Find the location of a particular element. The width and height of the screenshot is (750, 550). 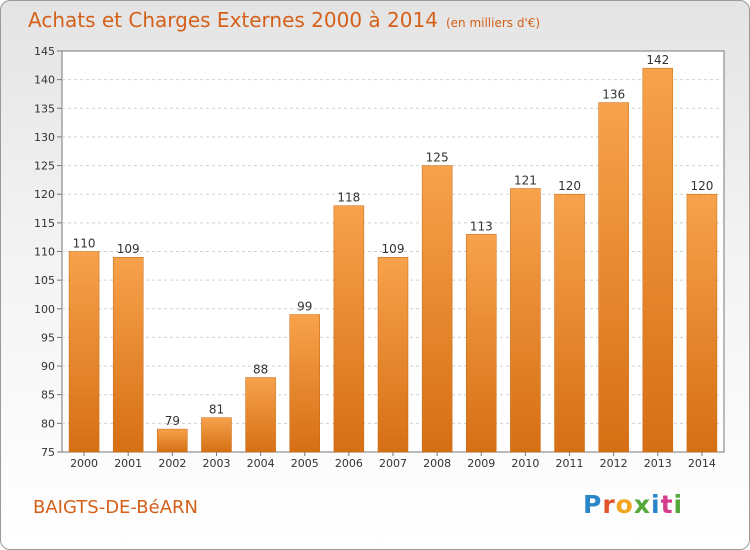

x-tick-label: 2007 is located at coordinates (393, 463).